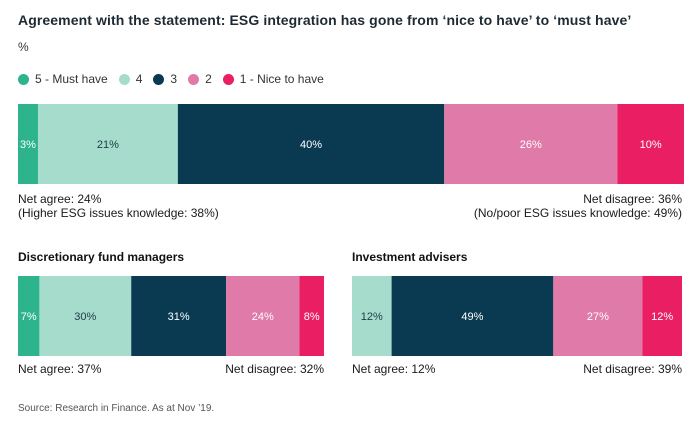 The image size is (691, 432). Describe the element at coordinates (139, 79) in the screenshot. I see `legend-label-4: 4` at that location.